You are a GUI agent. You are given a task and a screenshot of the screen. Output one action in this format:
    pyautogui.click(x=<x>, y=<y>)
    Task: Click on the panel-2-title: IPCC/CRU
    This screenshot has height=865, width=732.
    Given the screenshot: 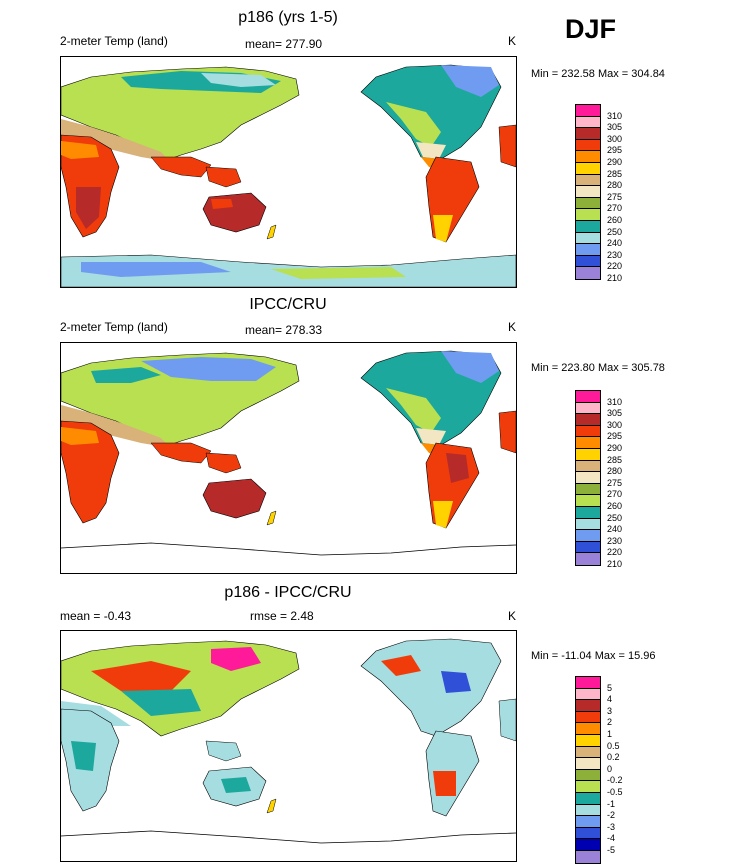 What is the action you would take?
    pyautogui.click(x=288, y=304)
    